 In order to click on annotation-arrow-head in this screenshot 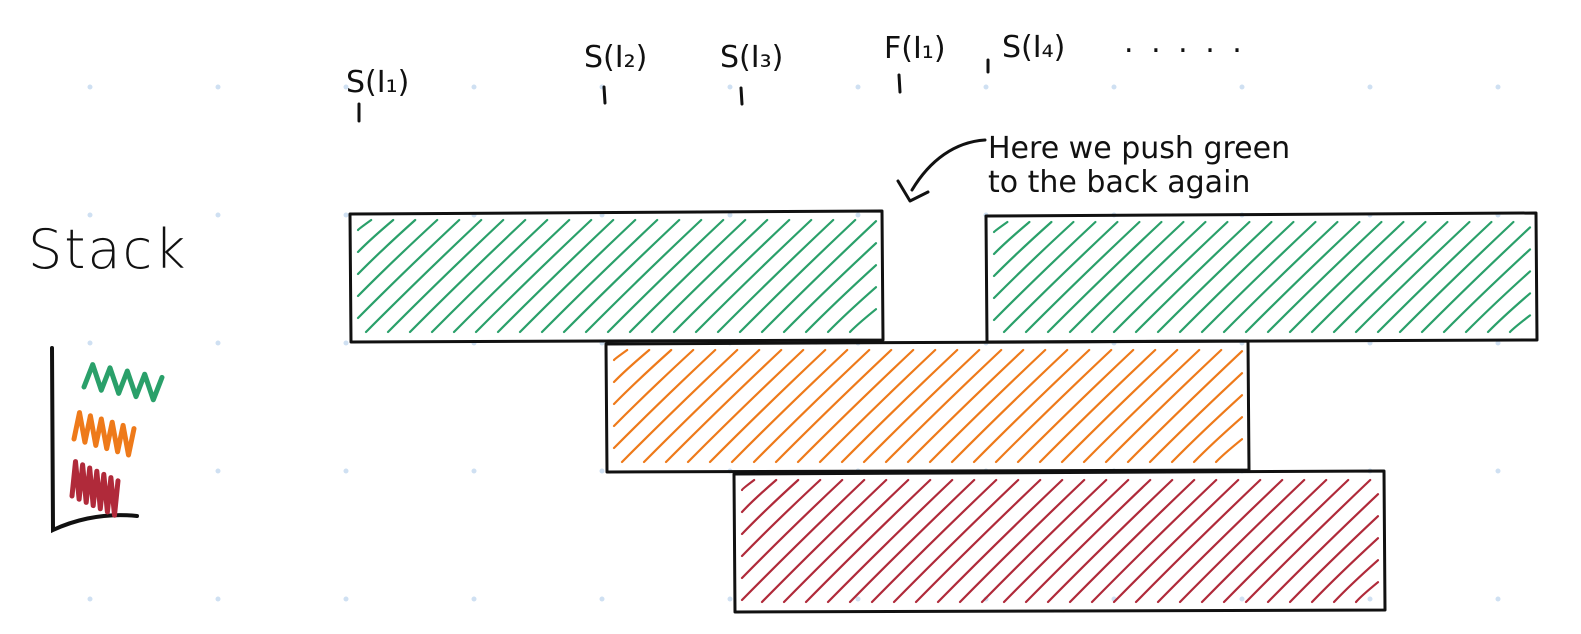, I will do `click(913, 191)`.